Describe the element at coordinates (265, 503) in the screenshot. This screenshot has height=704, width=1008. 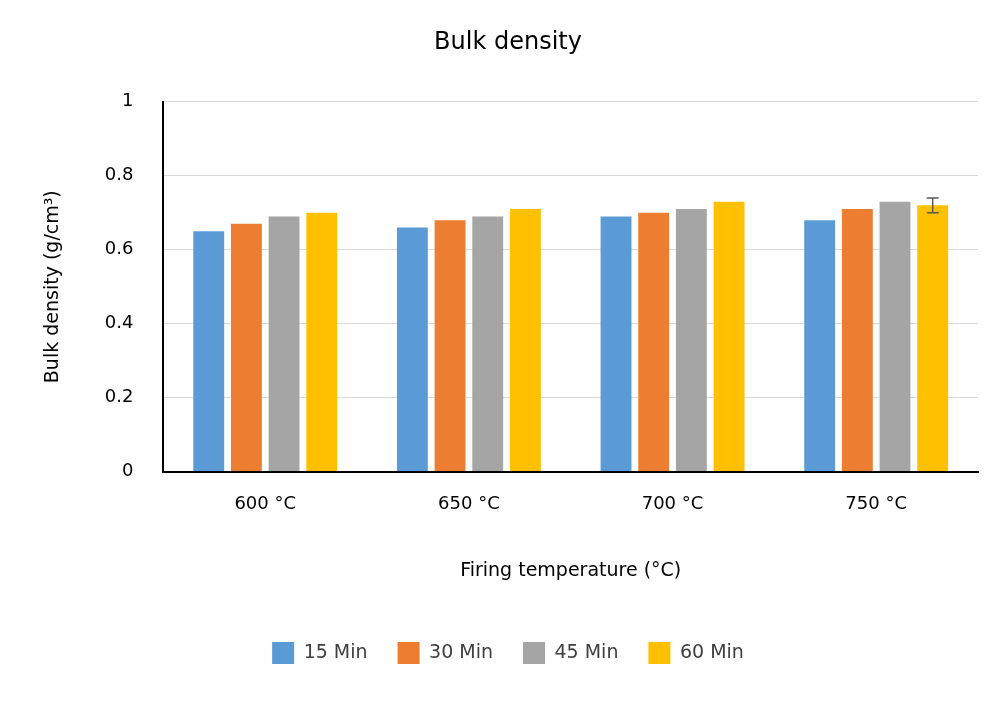
I see `x-tick-label: 600 °C` at that location.